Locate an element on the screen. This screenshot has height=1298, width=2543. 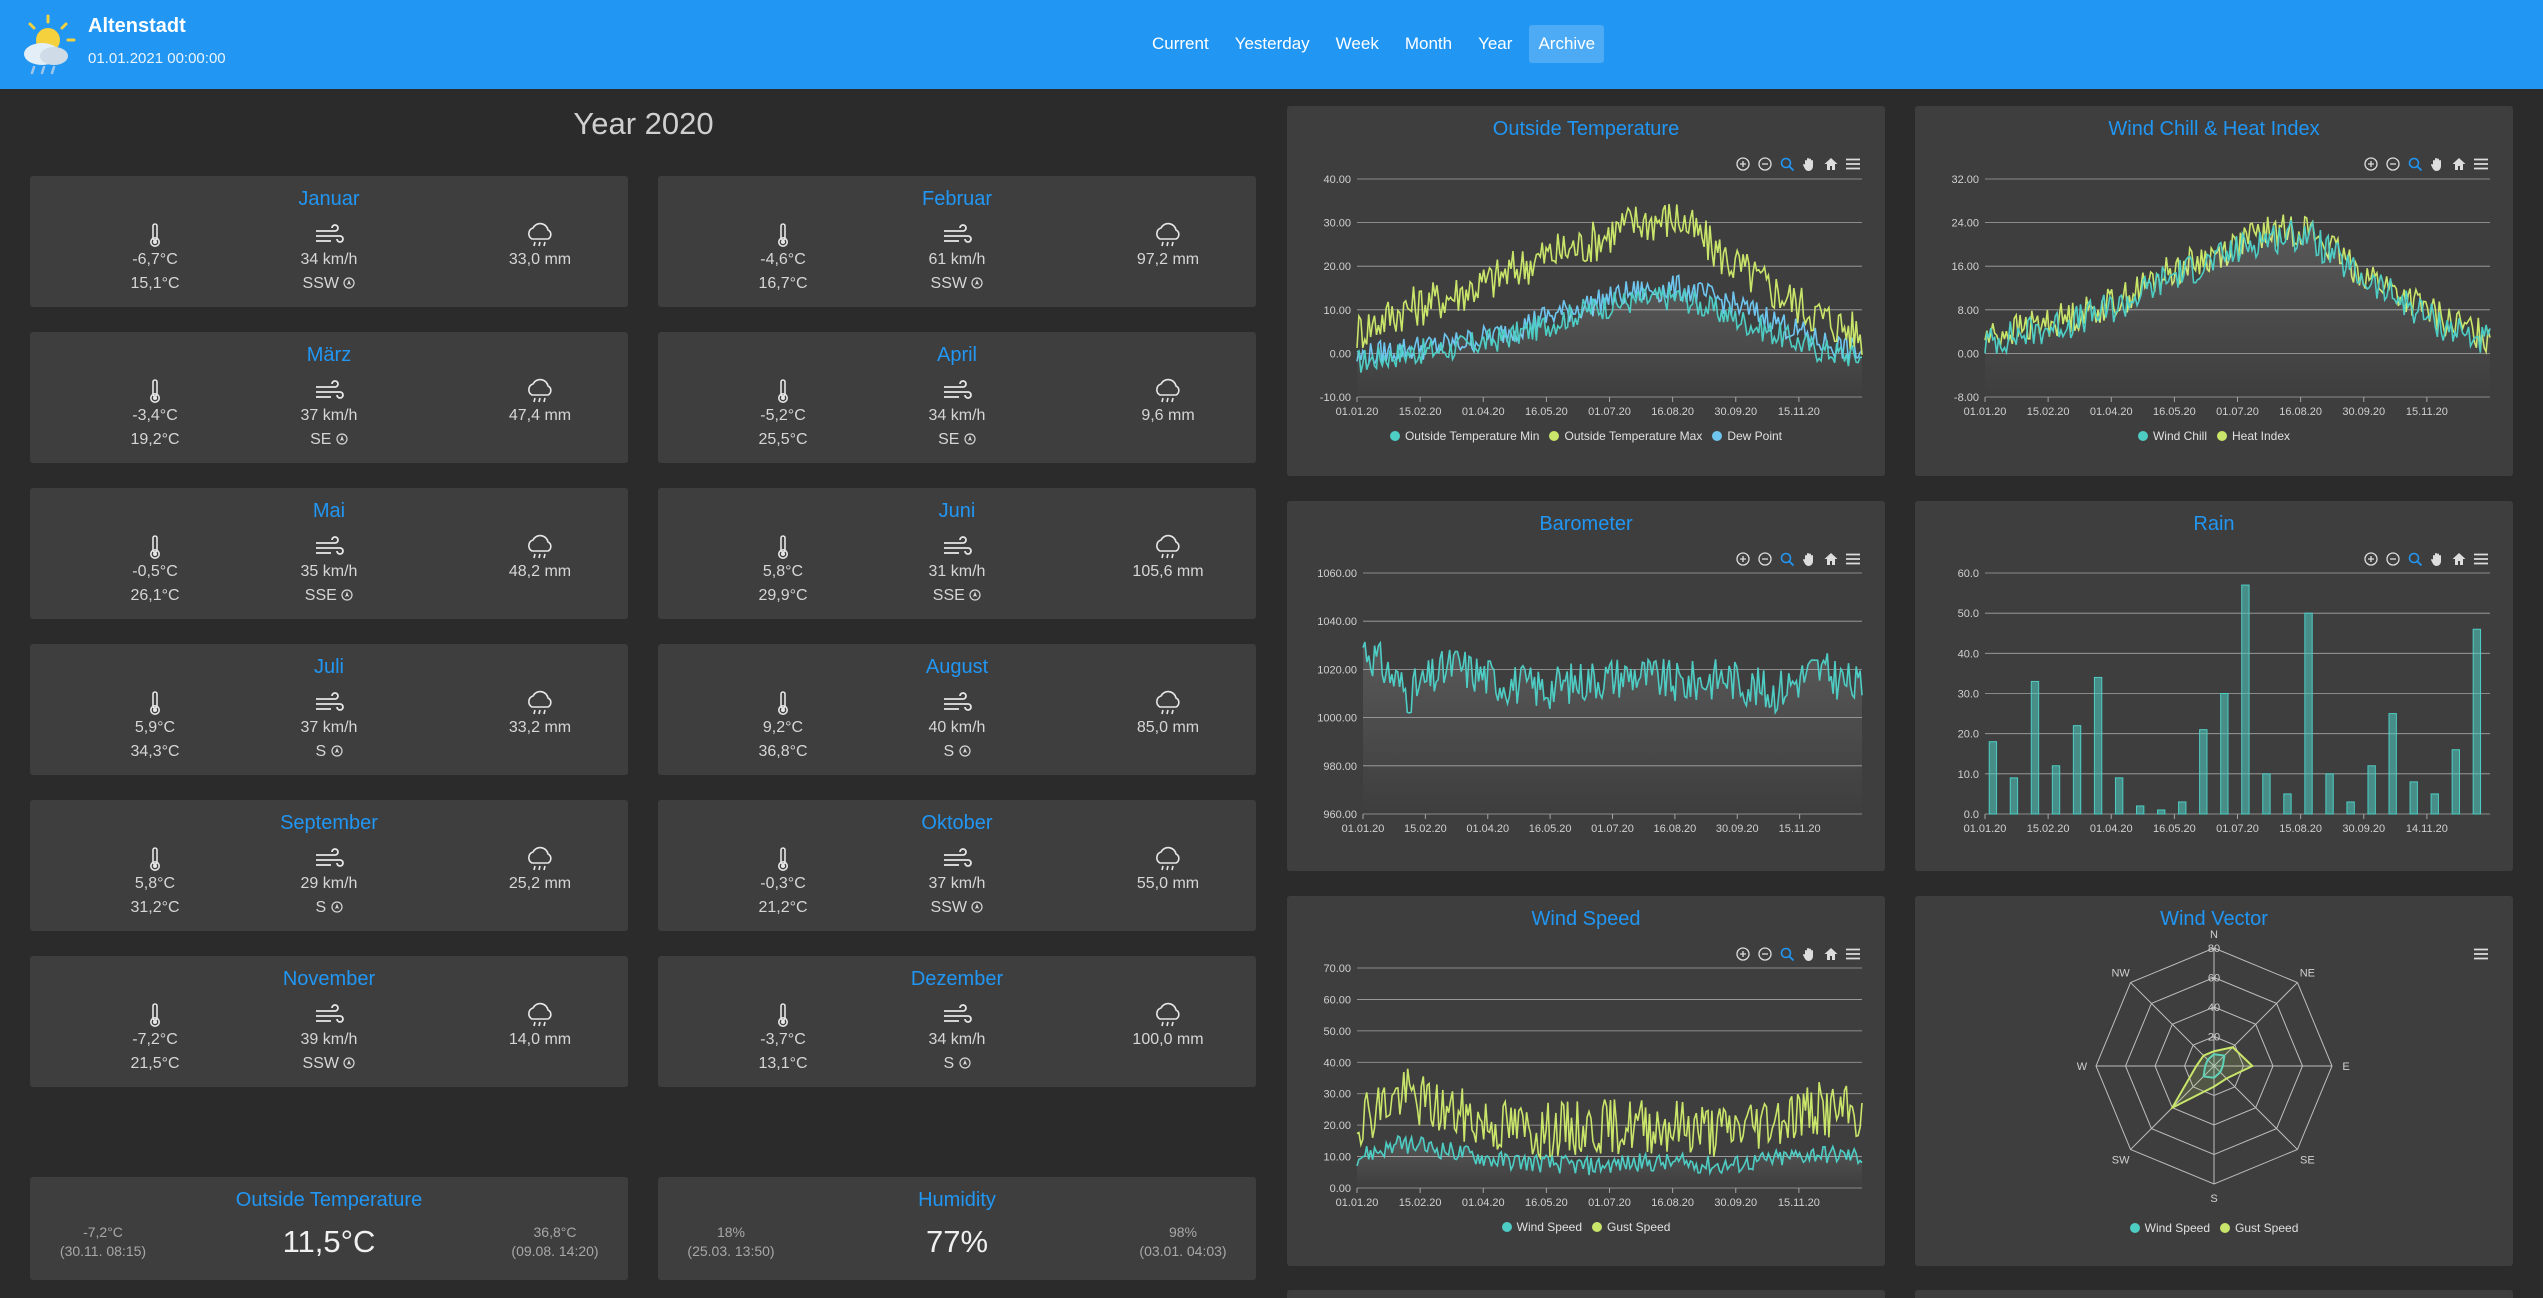
nav-year: Year is located at coordinates (1495, 43).